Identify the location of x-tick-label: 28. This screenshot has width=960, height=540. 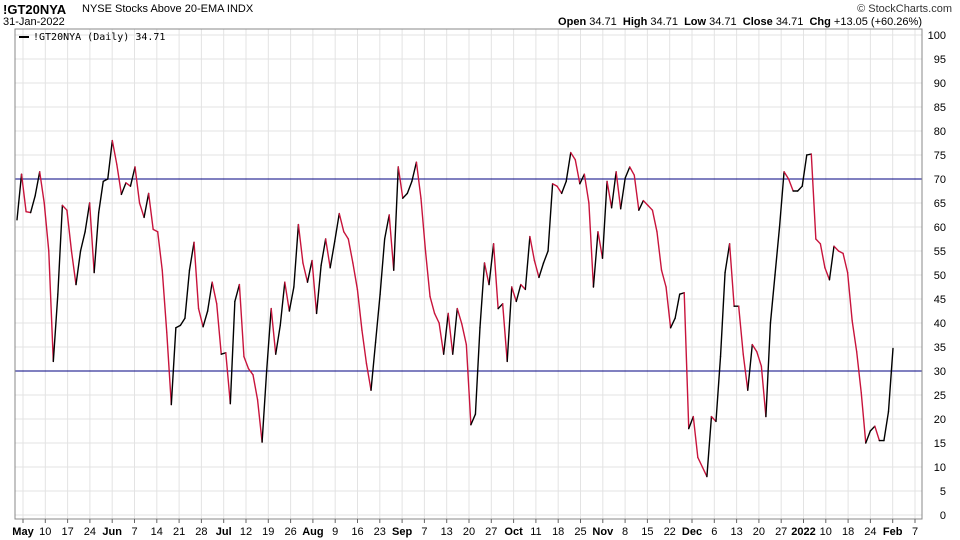
(201, 532).